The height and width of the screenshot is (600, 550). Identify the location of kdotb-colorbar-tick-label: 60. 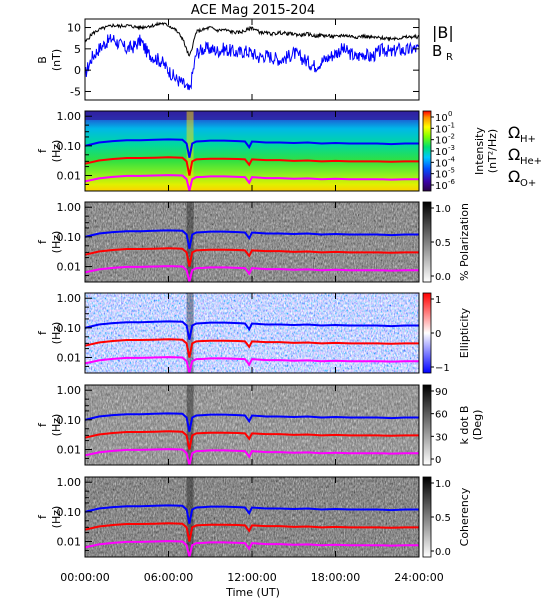
(441, 415).